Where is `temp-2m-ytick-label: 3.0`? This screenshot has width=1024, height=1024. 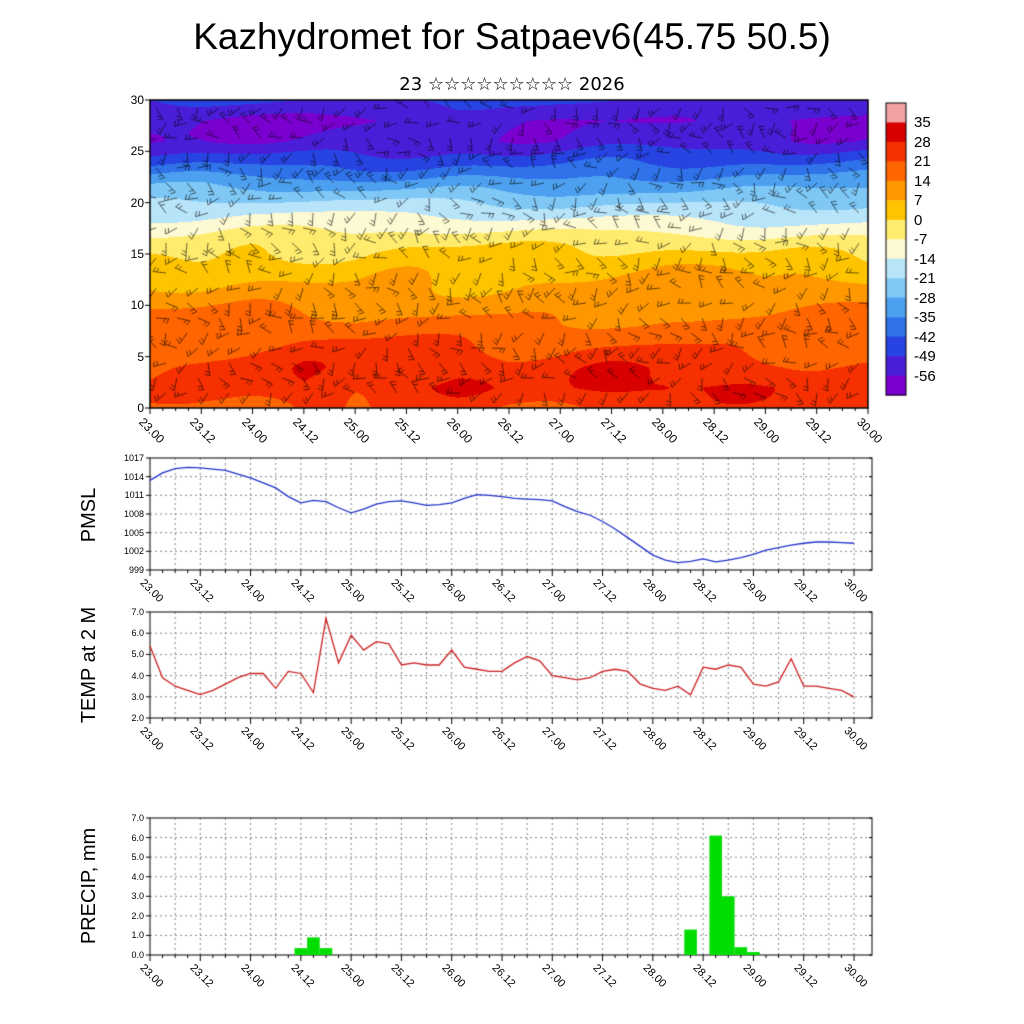 temp-2m-ytick-label: 3.0 is located at coordinates (137, 696).